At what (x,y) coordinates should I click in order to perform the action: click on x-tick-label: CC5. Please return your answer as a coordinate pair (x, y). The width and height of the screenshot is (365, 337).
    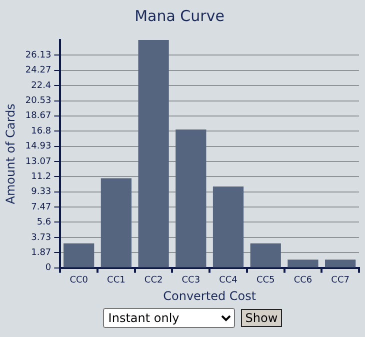
    Looking at the image, I should click on (265, 281).